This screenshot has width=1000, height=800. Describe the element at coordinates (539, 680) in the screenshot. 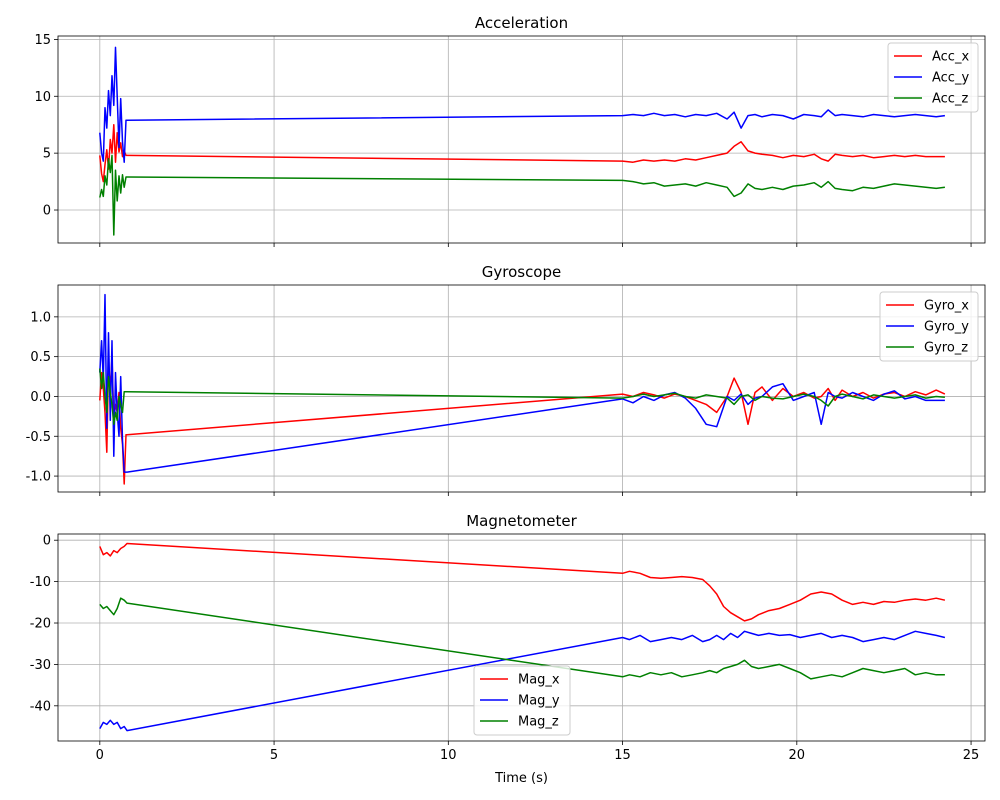

I see `legend-label: Mag_x` at that location.